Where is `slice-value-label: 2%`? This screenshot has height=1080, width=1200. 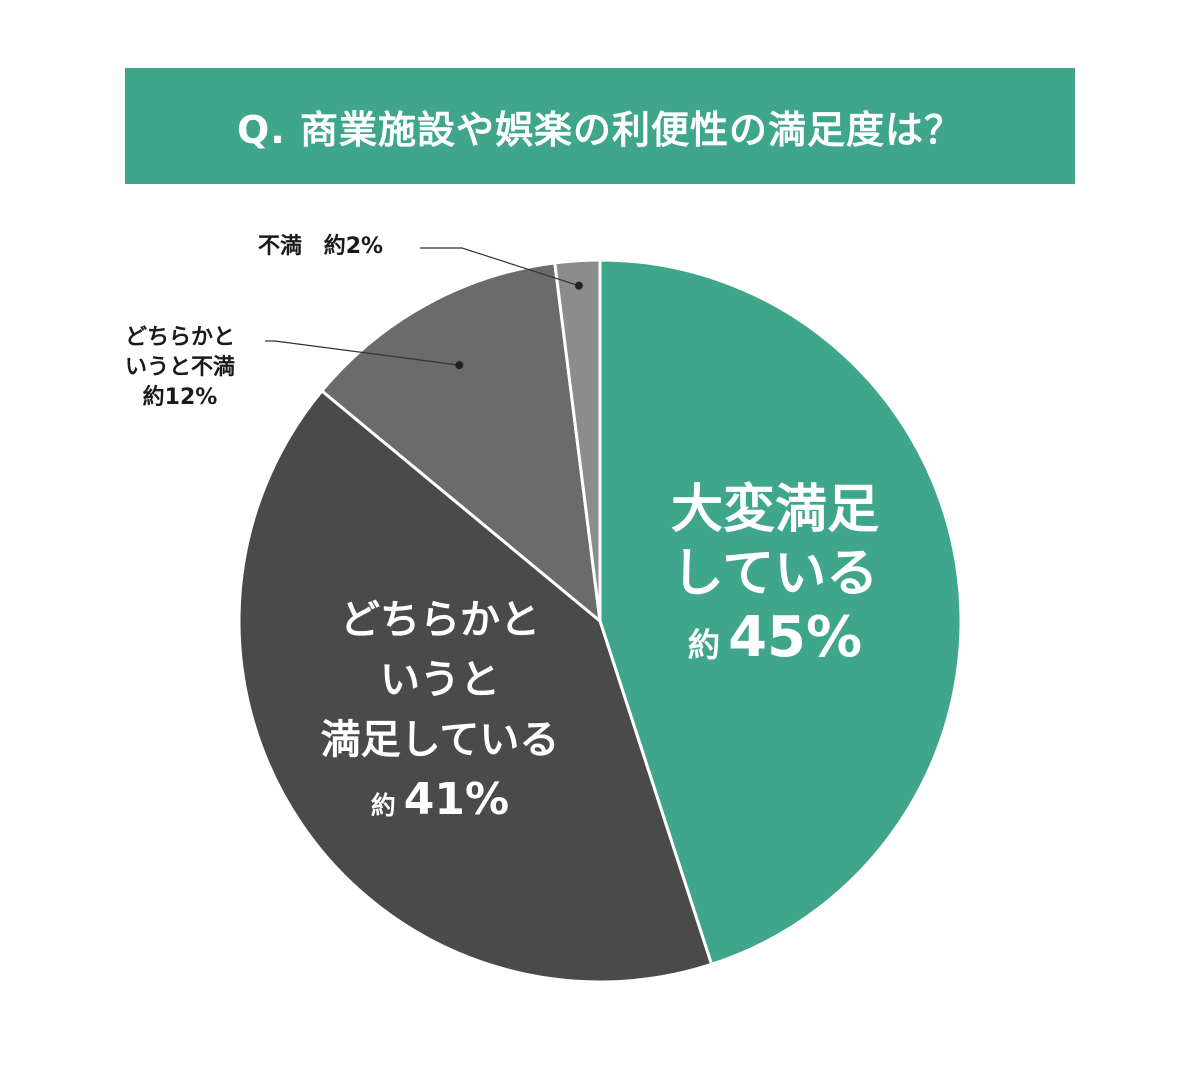
slice-value-label: 2% is located at coordinates (364, 246).